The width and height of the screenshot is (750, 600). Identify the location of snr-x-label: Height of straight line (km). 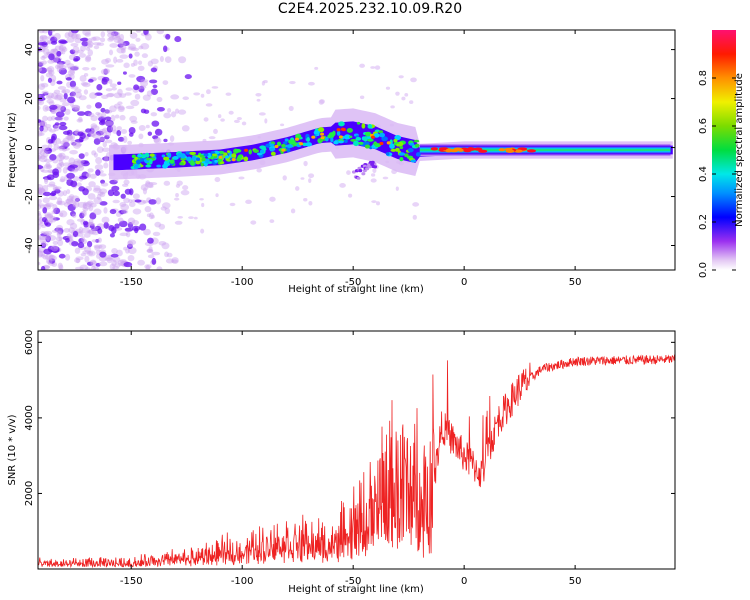
(356, 589).